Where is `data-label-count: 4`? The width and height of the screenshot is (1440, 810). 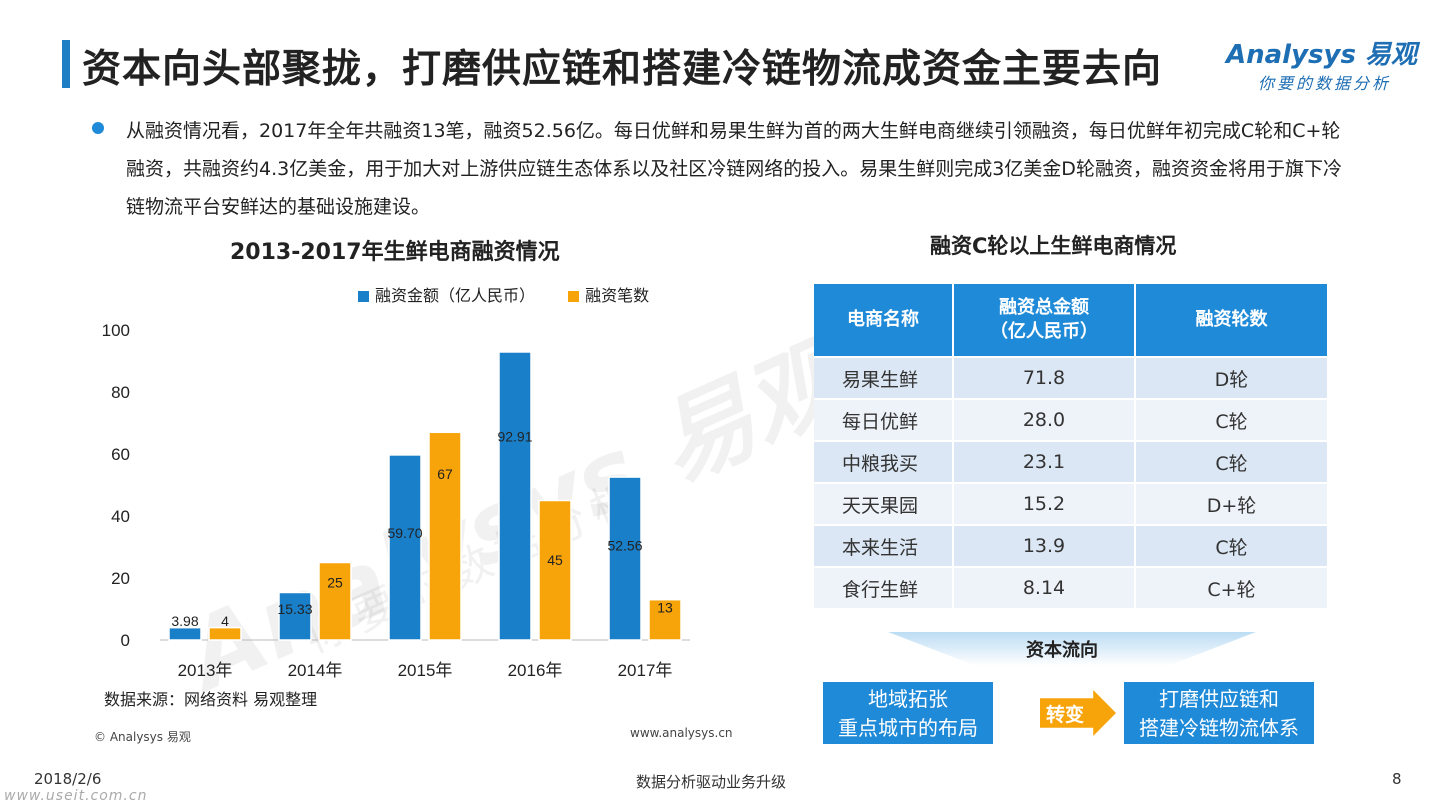
data-label-count: 4 is located at coordinates (225, 621).